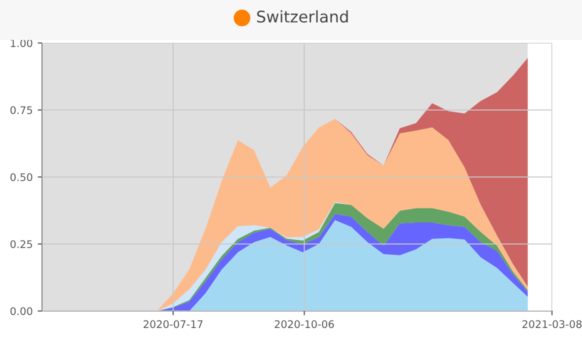 Image resolution: width=582 pixels, height=337 pixels. What do you see at coordinates (21, 177) in the screenshot?
I see `y-tick-label: 0.50` at bounding box center [21, 177].